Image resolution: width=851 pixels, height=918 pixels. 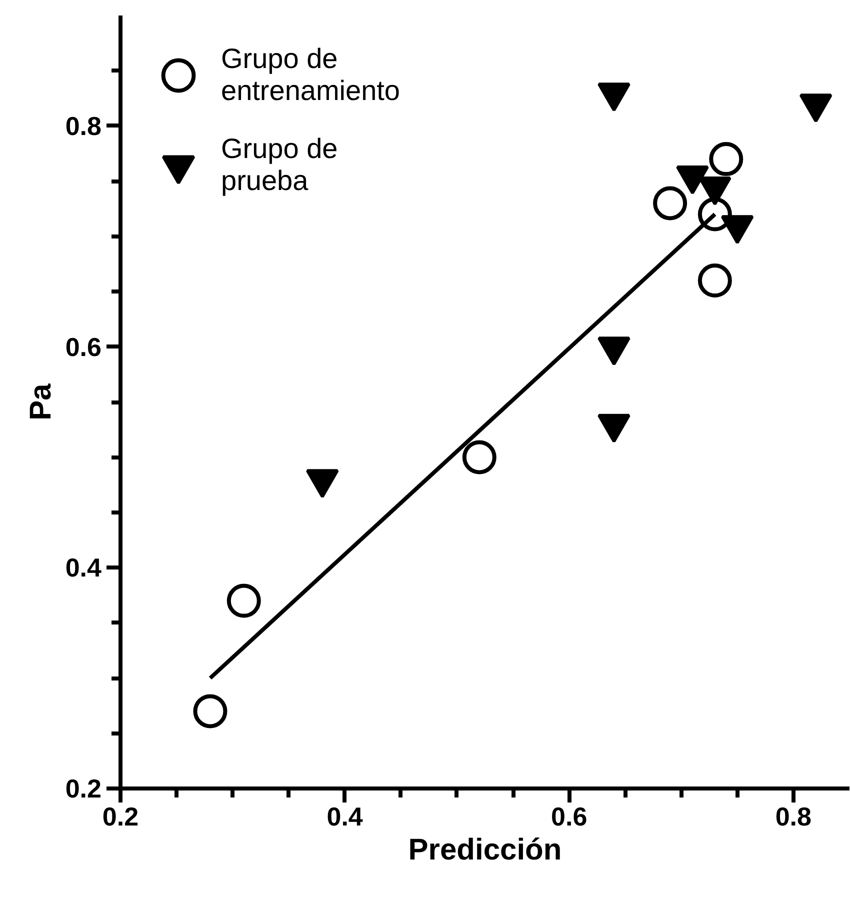 What do you see at coordinates (120, 817) in the screenshot?
I see `x-tick-label: 0.2` at bounding box center [120, 817].